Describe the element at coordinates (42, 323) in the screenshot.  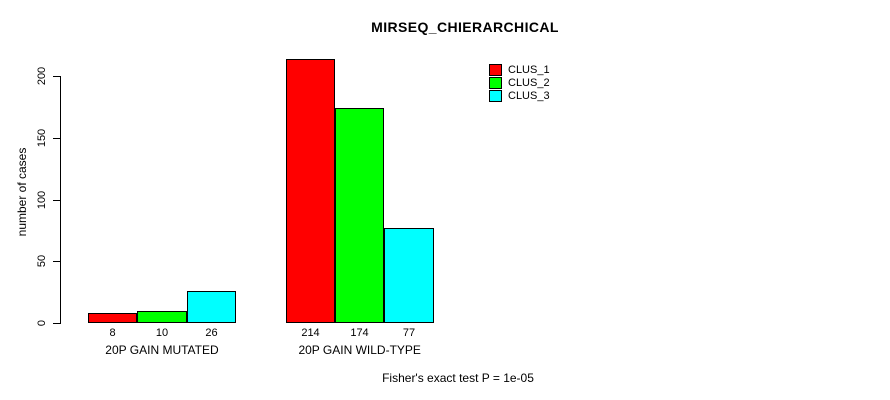
I see `y-tick-label: 0` at that location.